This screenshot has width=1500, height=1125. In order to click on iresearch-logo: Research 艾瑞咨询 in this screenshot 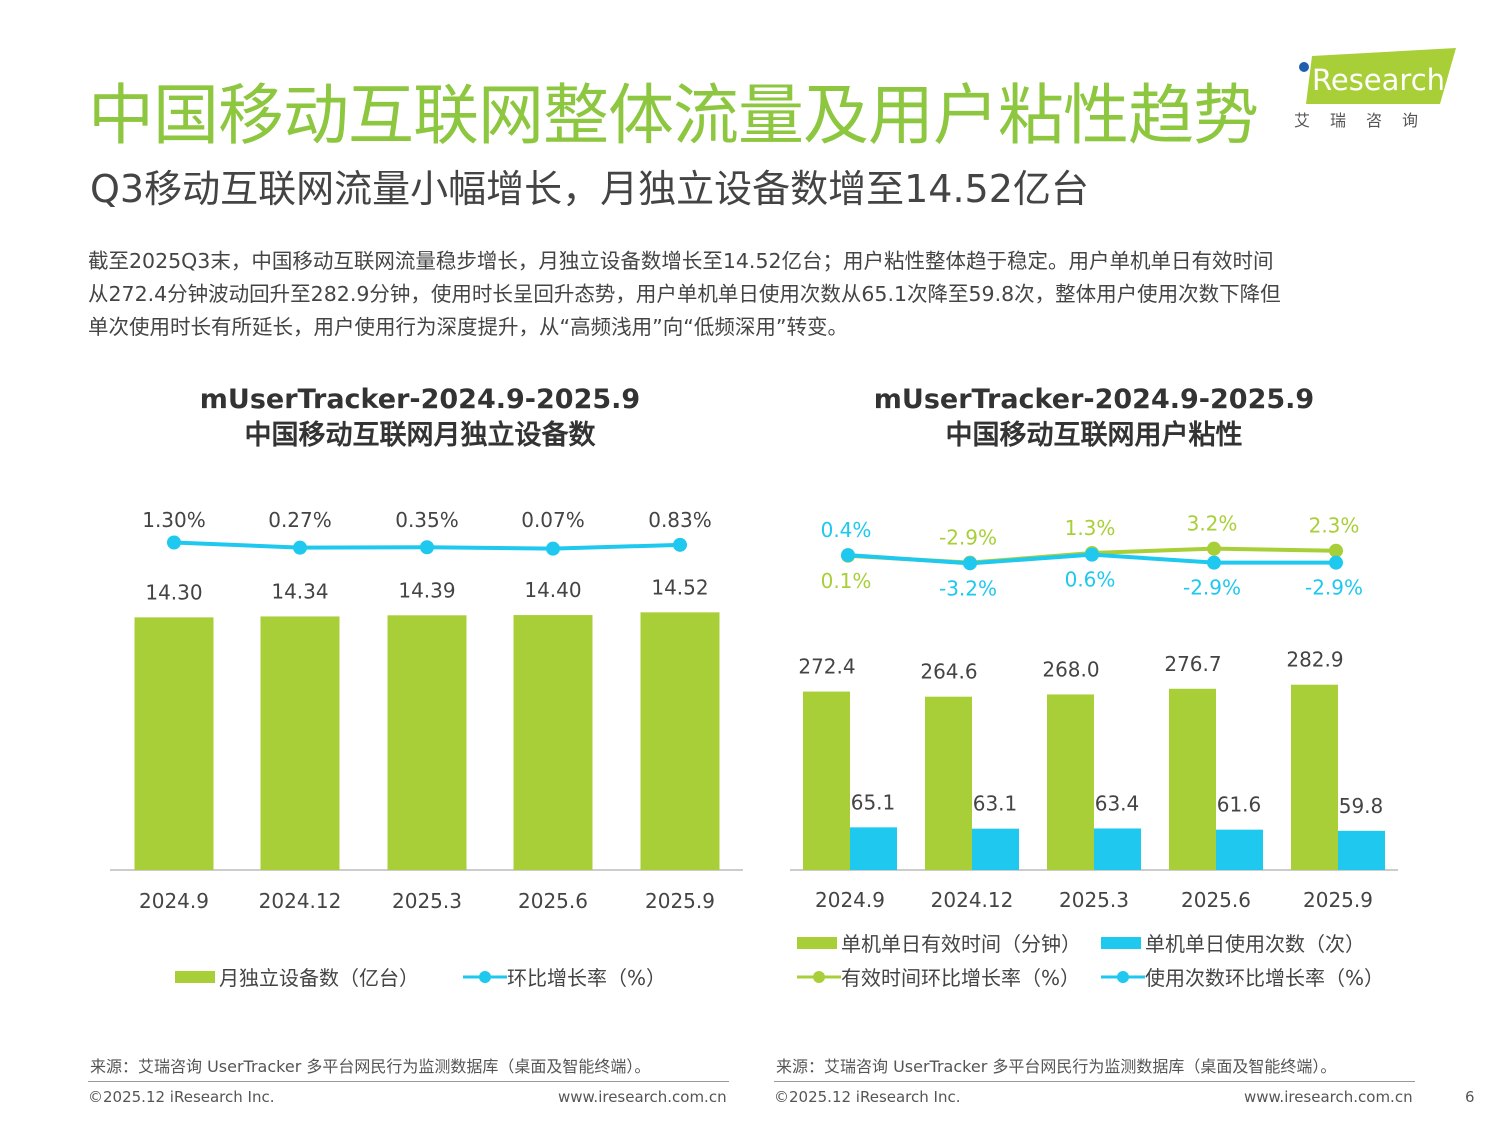, I will do `click(1375, 93)`.